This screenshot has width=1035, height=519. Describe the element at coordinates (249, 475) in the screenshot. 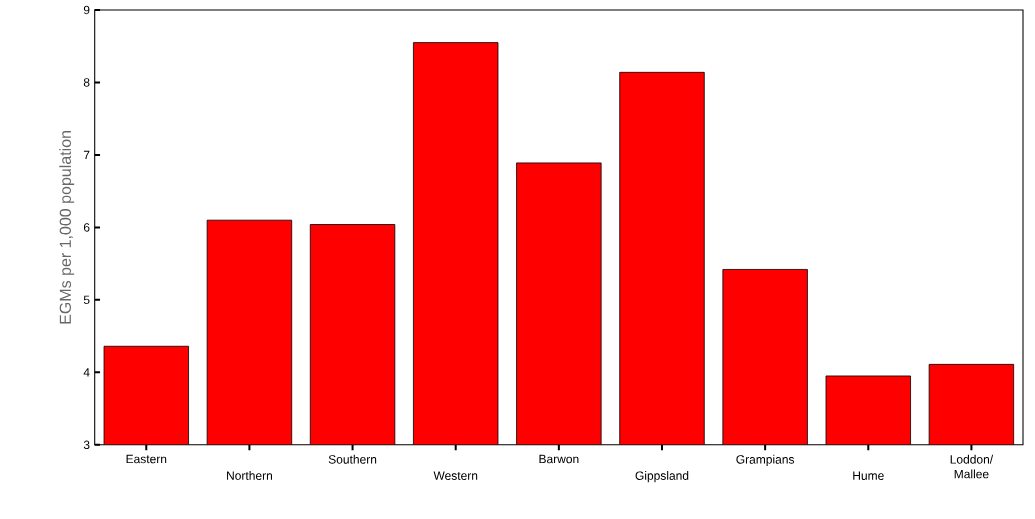

I see `x-tick-label: Northern` at that location.